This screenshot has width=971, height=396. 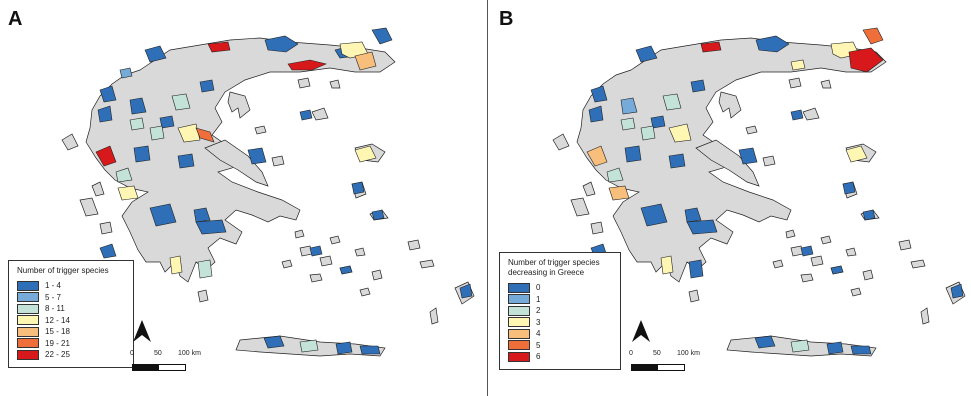 I want to click on legend-entry: 0, so click(x=560, y=288).